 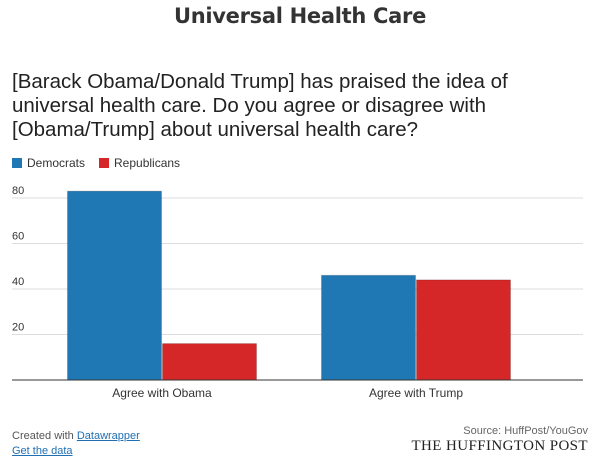 I want to click on legend: Democrats Republicans, so click(x=103, y=163).